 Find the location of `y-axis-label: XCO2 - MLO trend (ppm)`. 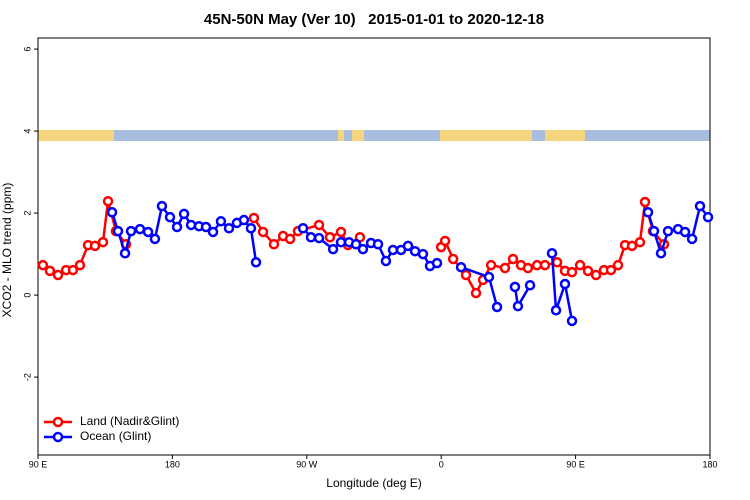

y-axis-label: XCO2 - MLO trend (ppm) is located at coordinates (7, 250).